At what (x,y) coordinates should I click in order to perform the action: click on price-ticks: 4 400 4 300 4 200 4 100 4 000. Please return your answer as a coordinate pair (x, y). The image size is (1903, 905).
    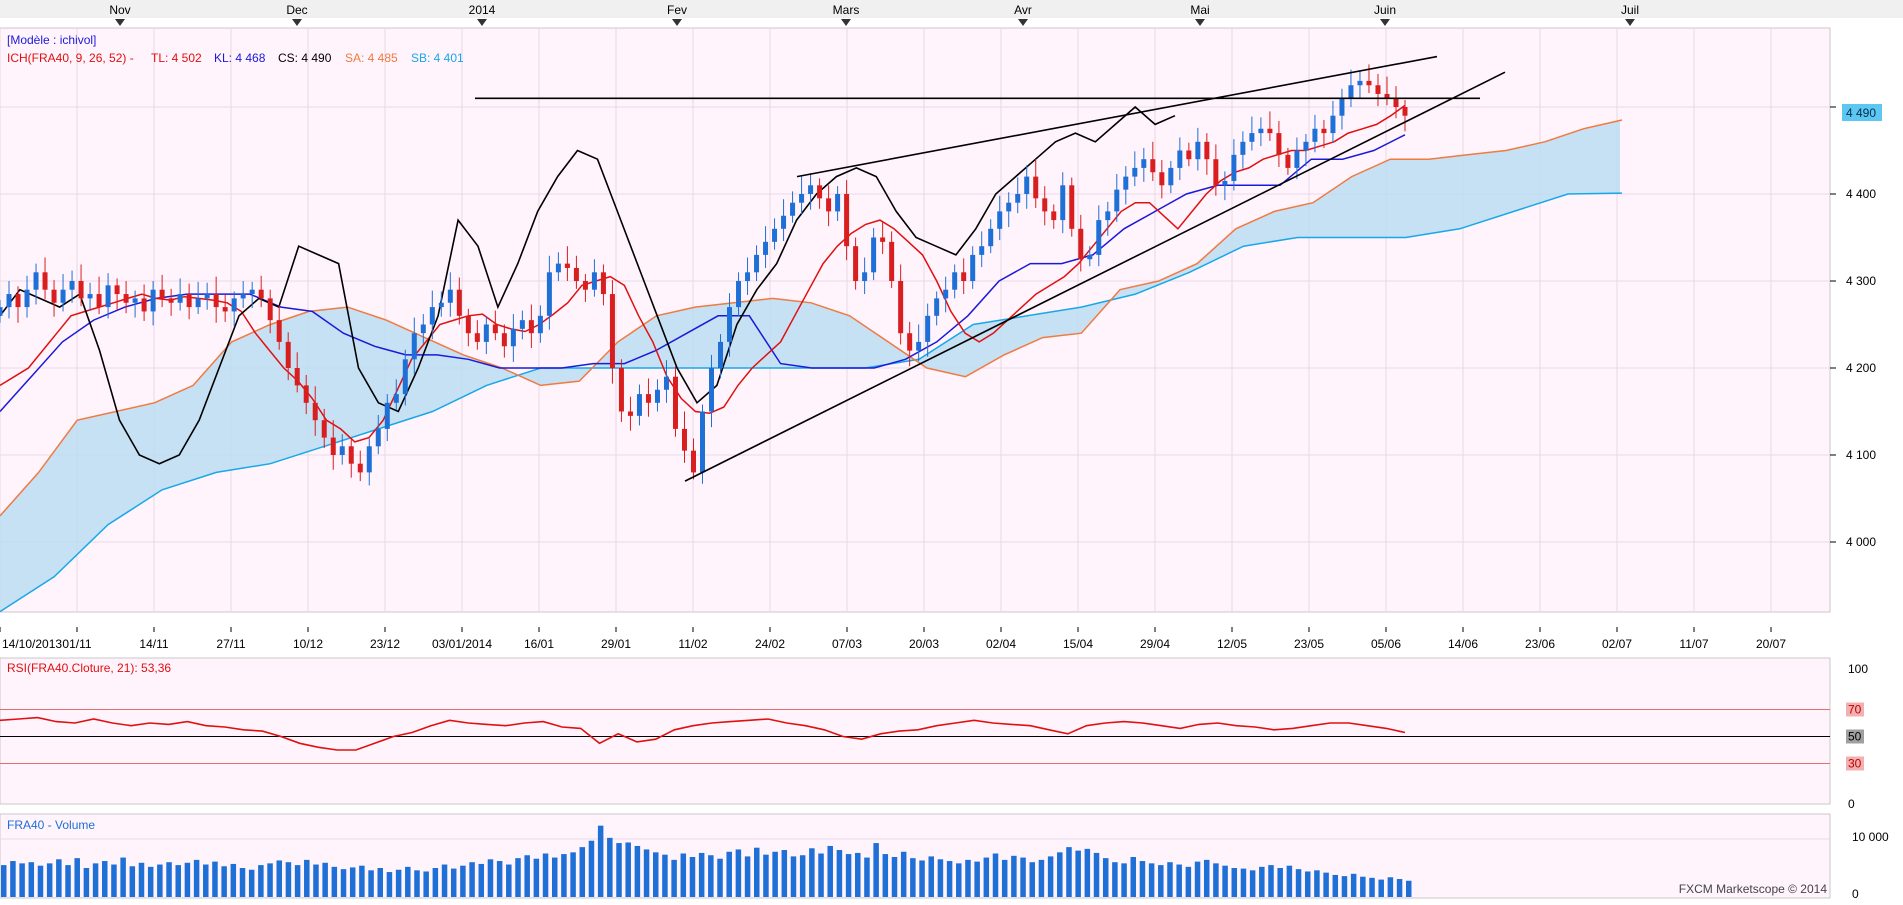
    Looking at the image, I should click on (1853, 327).